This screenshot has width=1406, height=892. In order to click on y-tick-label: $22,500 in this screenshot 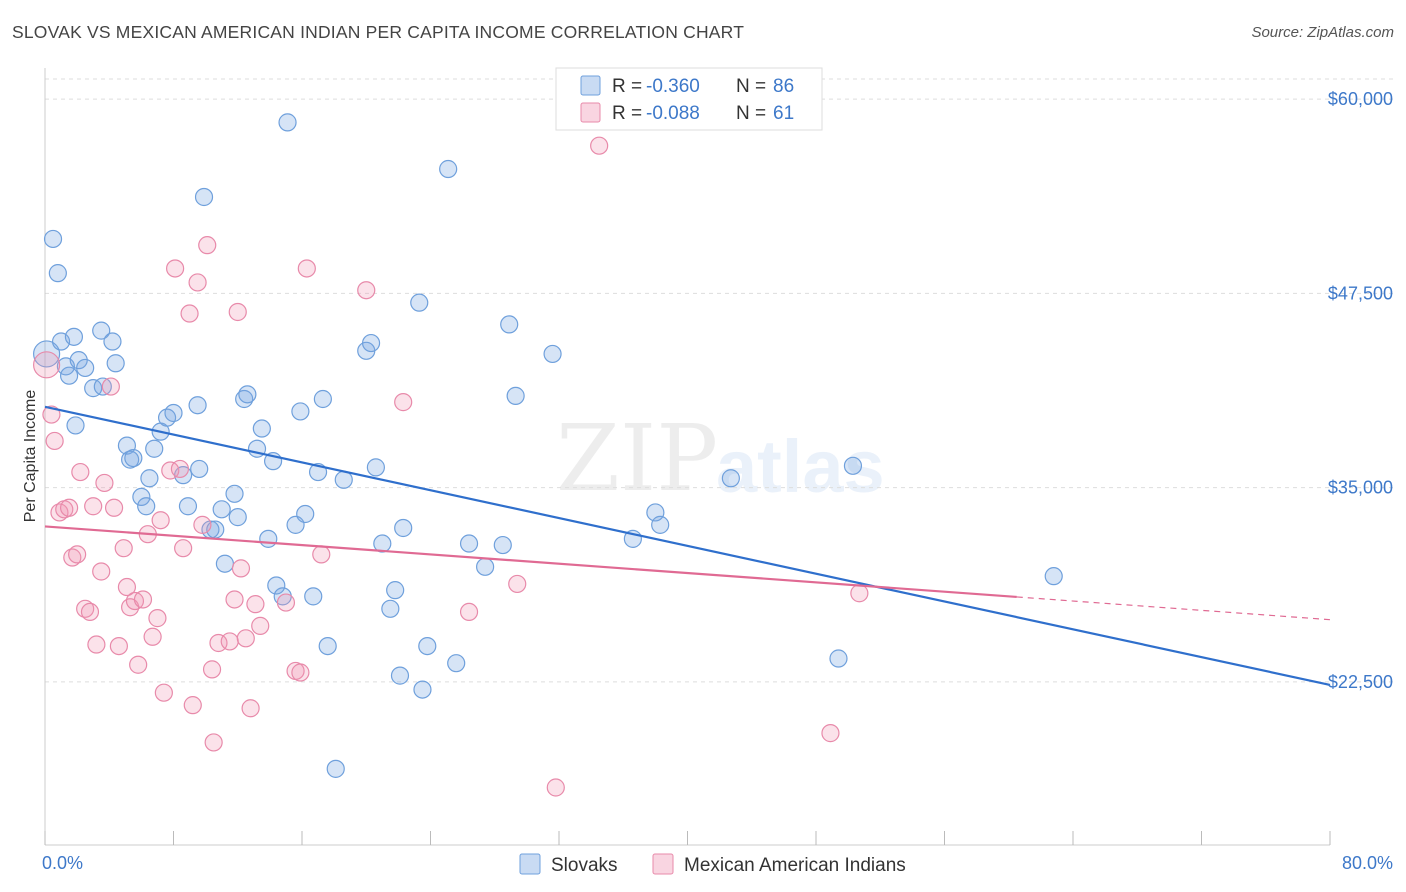, I will do `click(1360, 682)`.